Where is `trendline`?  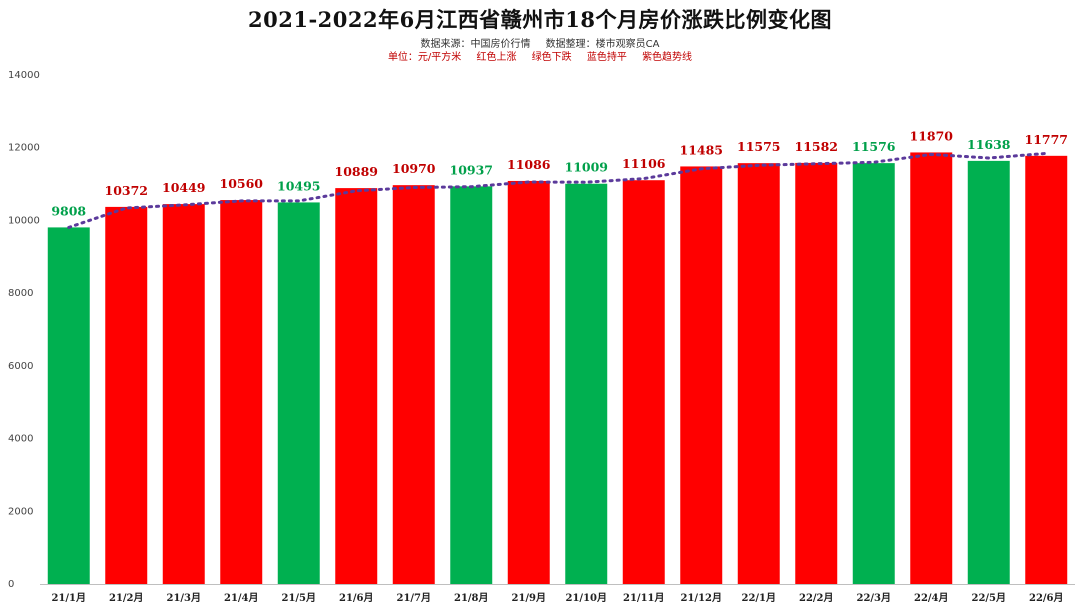 trendline is located at coordinates (557, 190).